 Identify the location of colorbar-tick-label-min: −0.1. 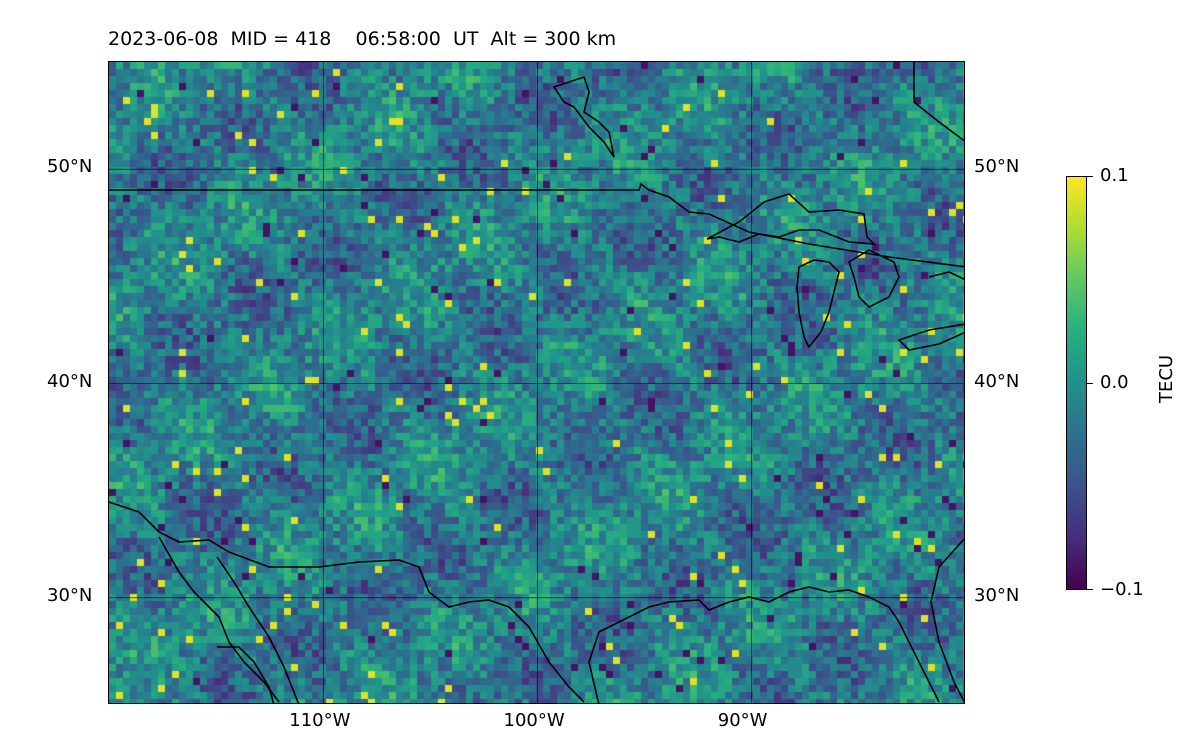
(1122, 589).